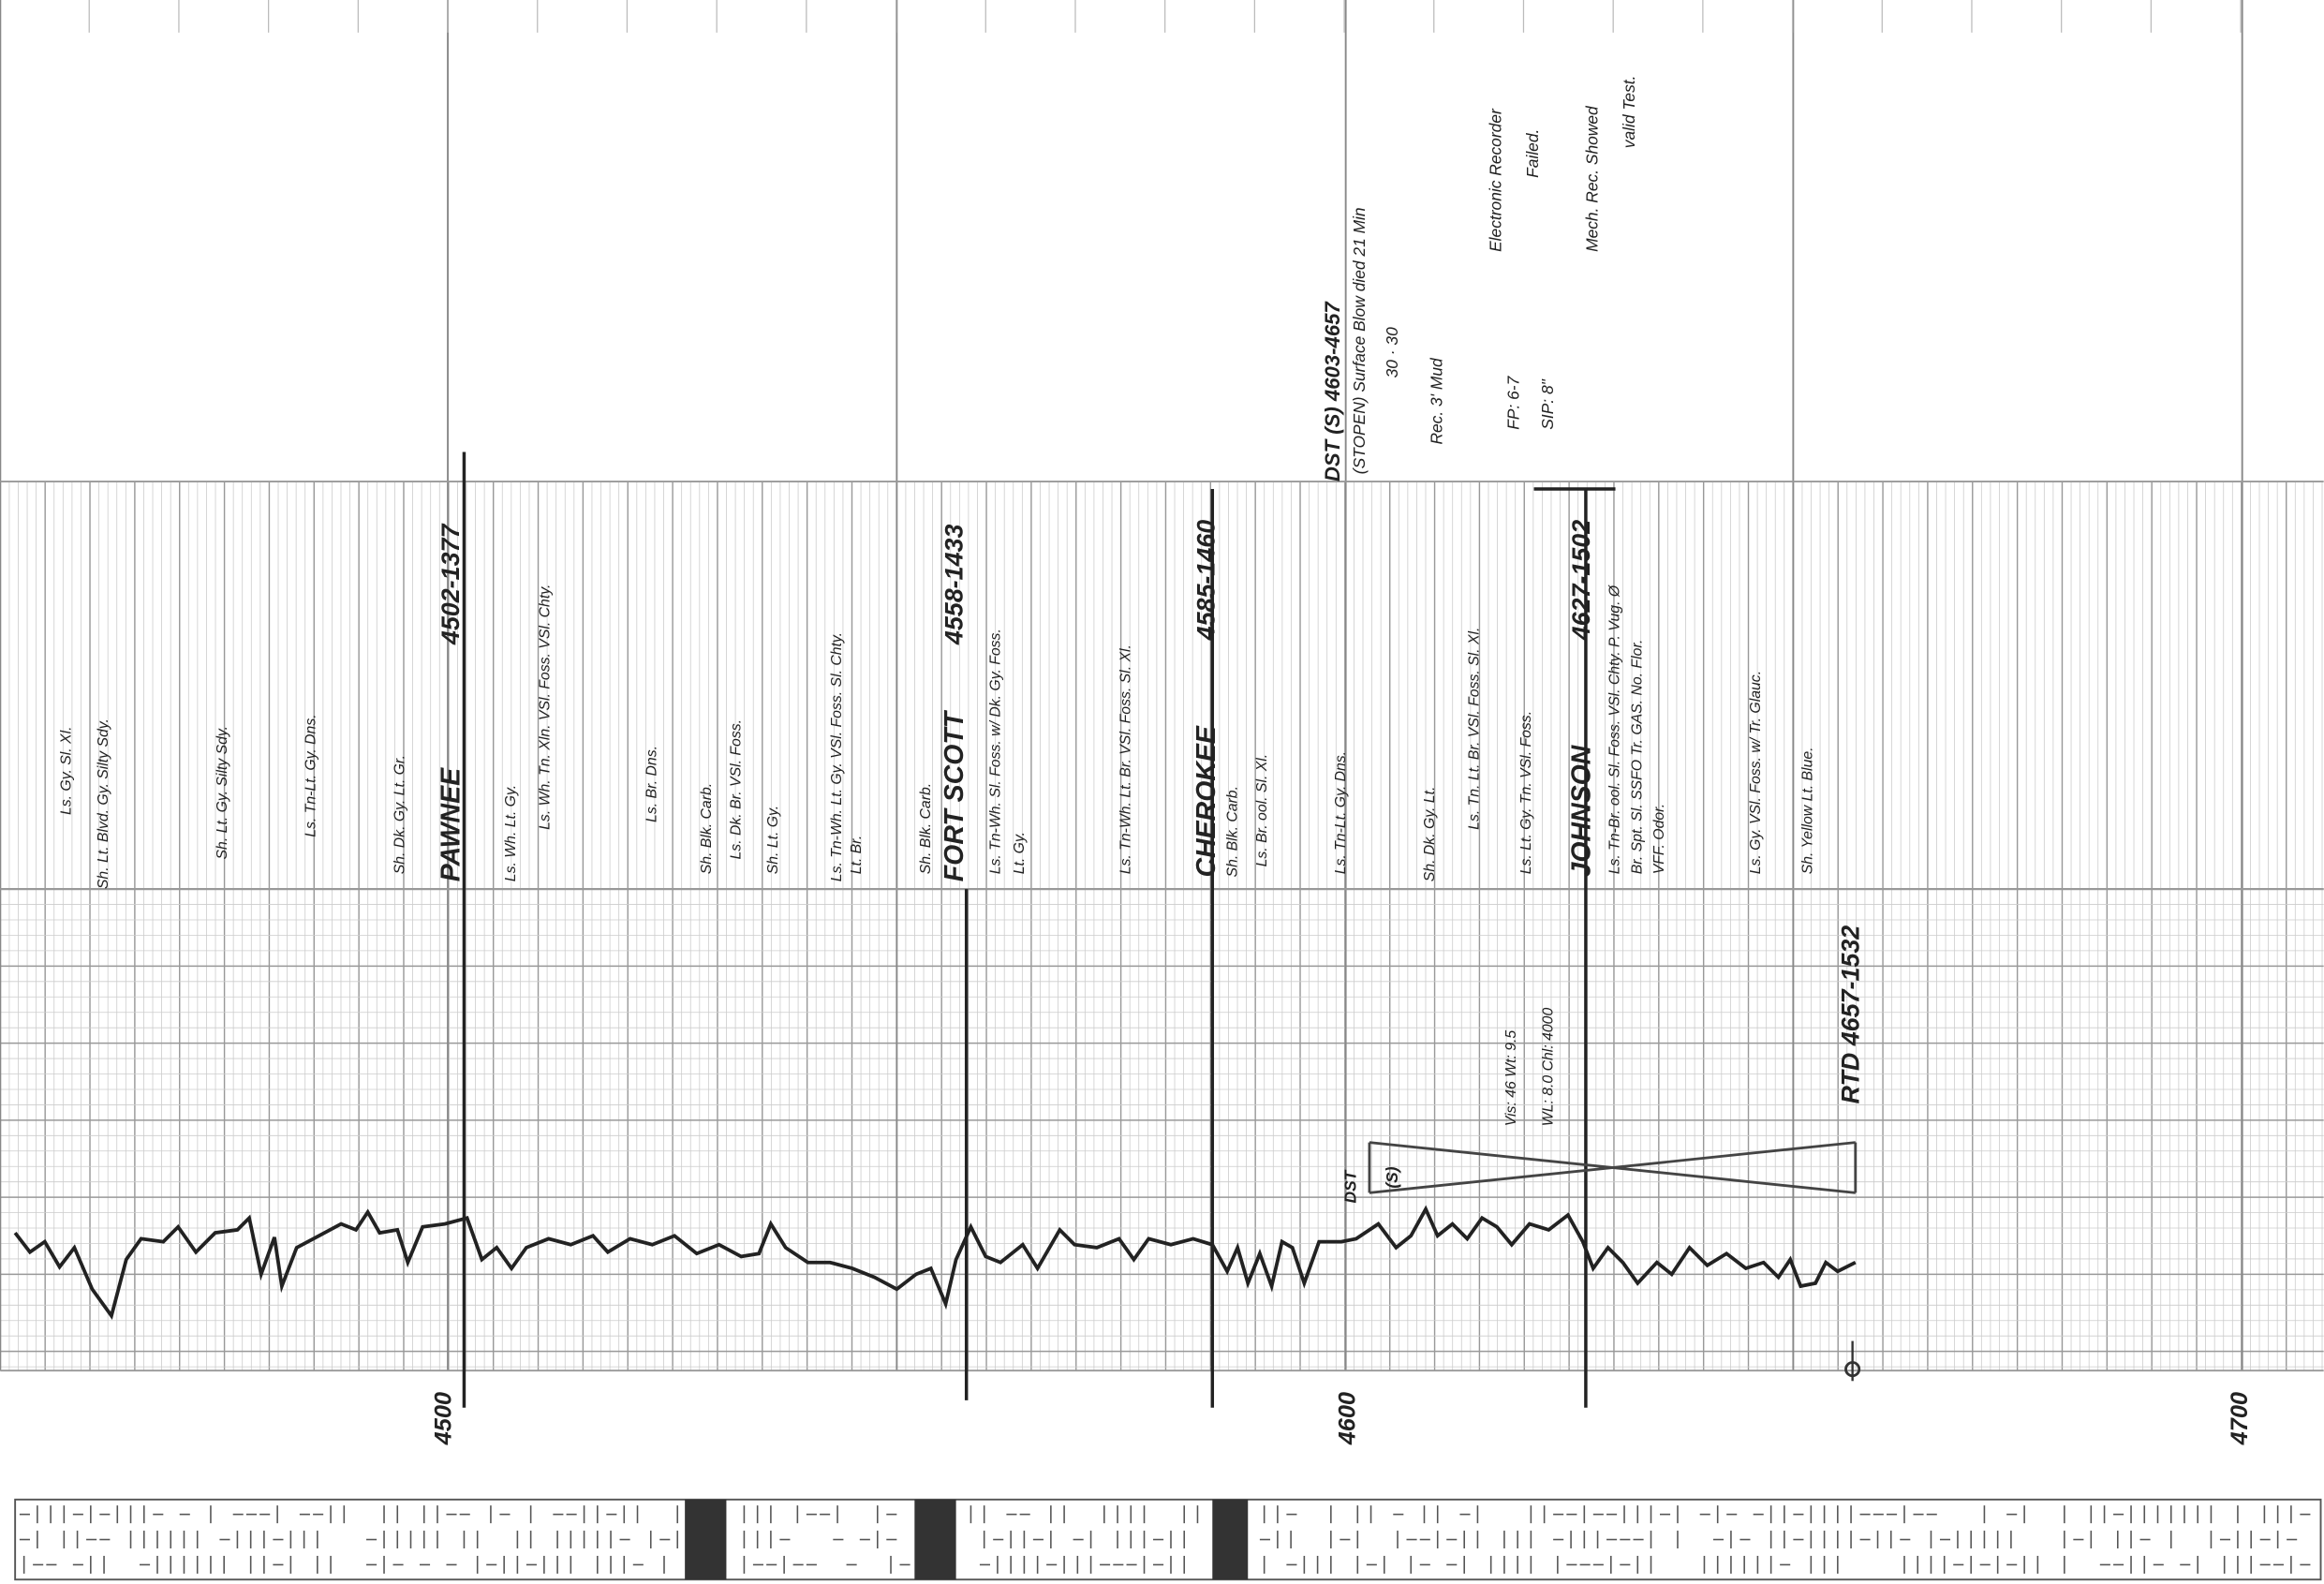  What do you see at coordinates (104, 803) in the screenshot?
I see `lithology-note: Sh. Lt. Blvd. Gy. Silty Sdy.` at bounding box center [104, 803].